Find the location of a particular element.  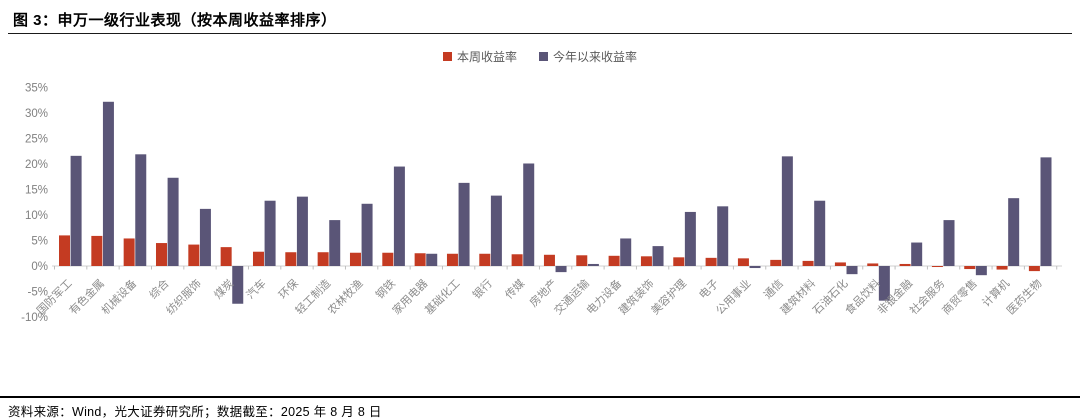

x-axis-category-label: 钢铁 is located at coordinates (385, 289).